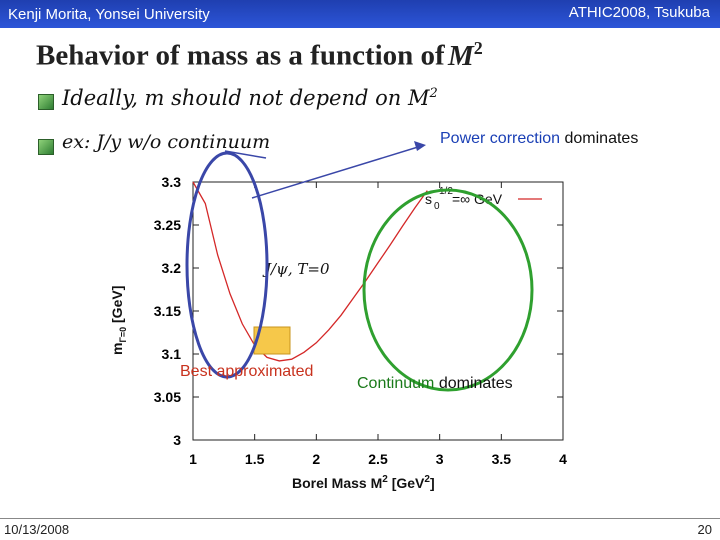 Image resolution: width=720 pixels, height=540 pixels. I want to click on power-correction-ellipse, so click(227, 265).